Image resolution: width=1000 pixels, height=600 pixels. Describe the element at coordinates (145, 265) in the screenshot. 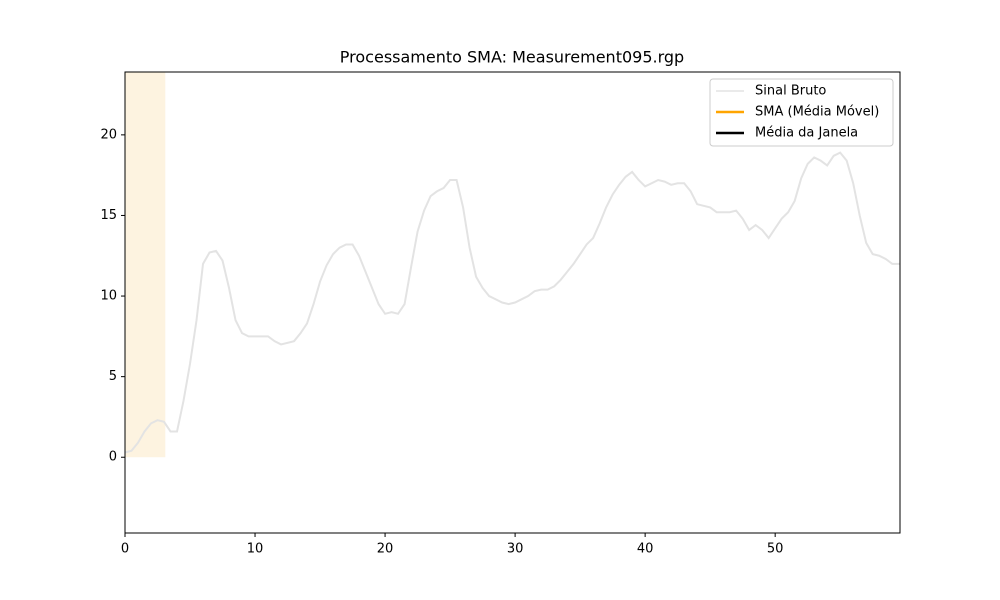

I see `window-highlight` at that location.